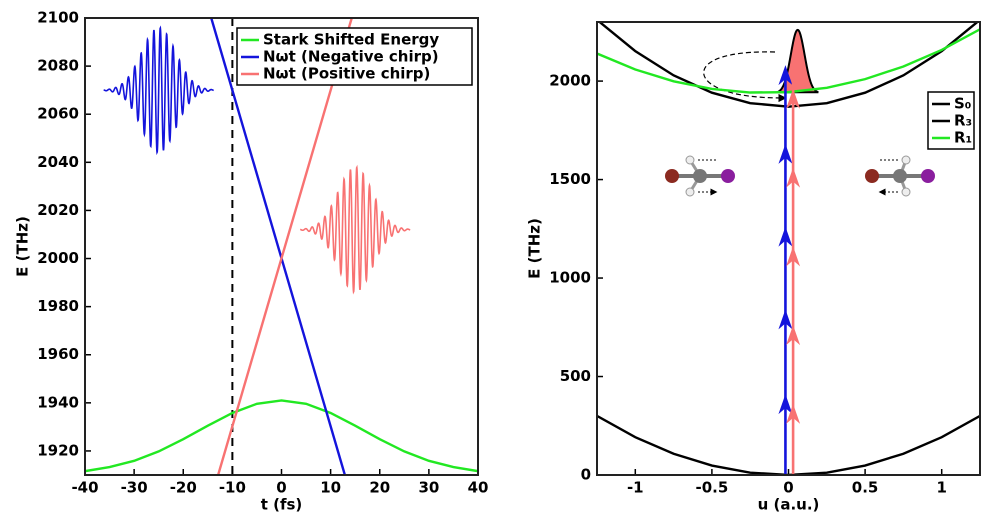  Describe the element at coordinates (58, 354) in the screenshot. I see `y-tick-label: 1960` at that location.